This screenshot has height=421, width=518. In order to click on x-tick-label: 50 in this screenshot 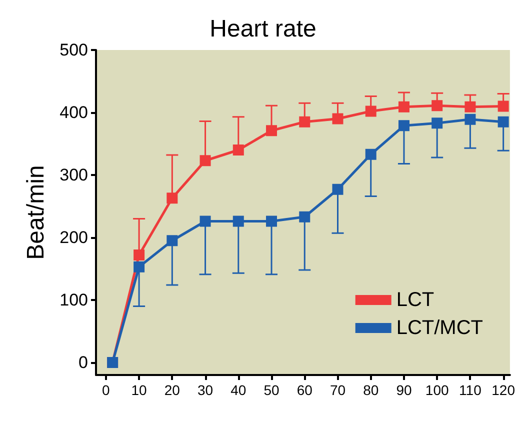, I will do `click(272, 390)`.